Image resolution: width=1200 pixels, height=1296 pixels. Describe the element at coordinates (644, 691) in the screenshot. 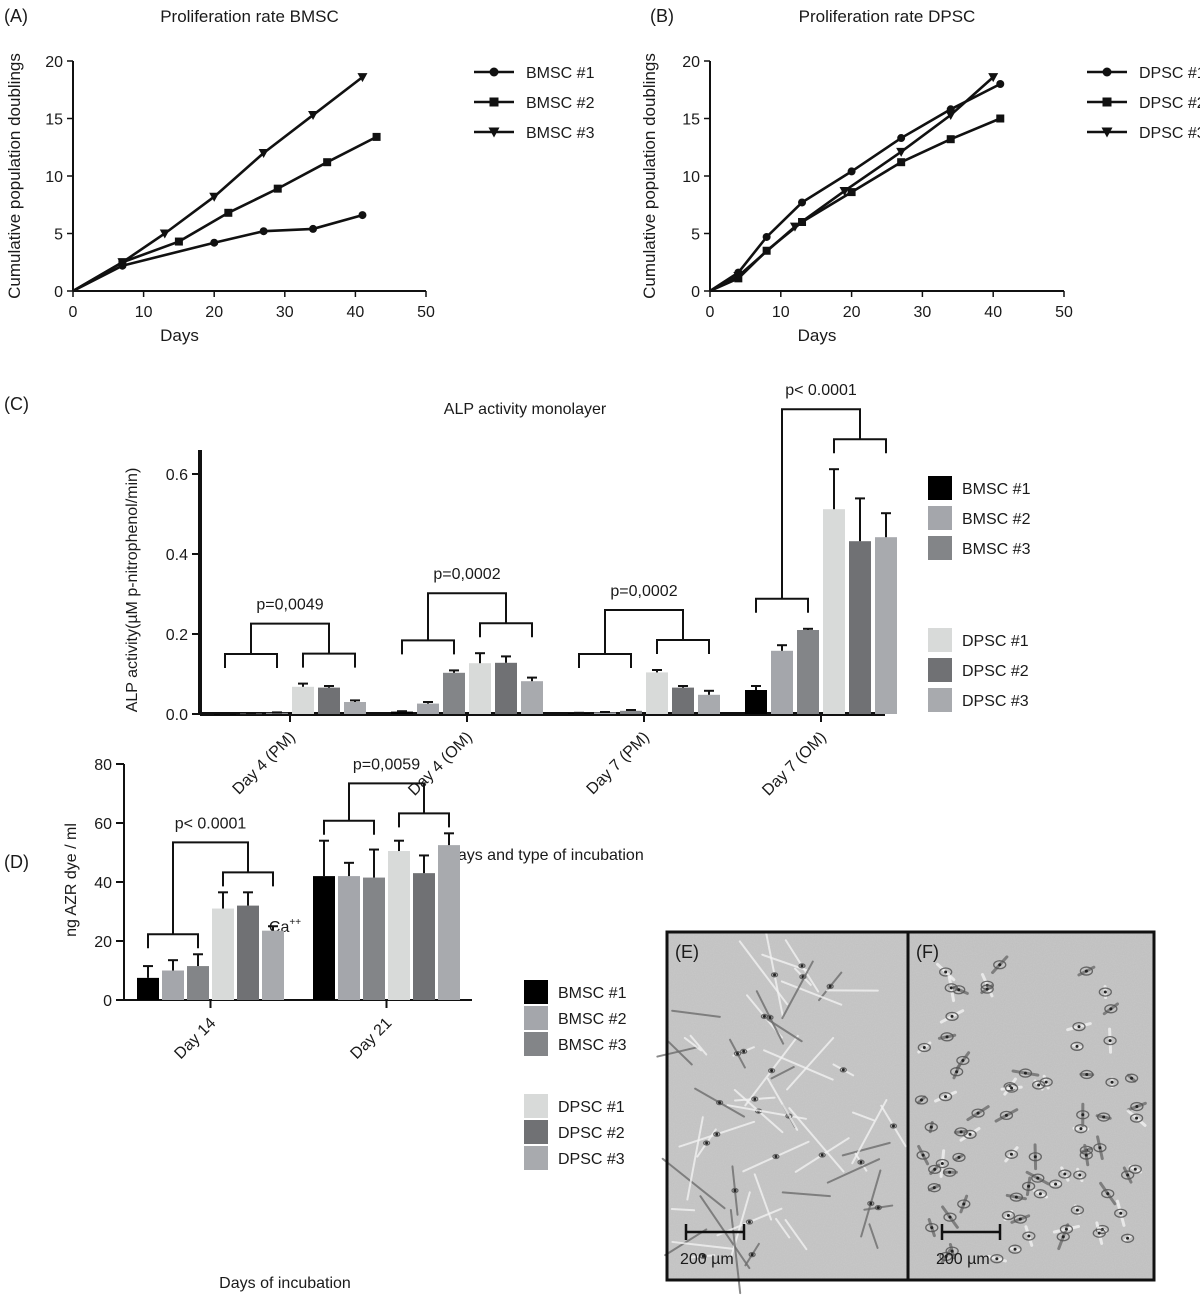

I see `group-day-7-pm` at that location.